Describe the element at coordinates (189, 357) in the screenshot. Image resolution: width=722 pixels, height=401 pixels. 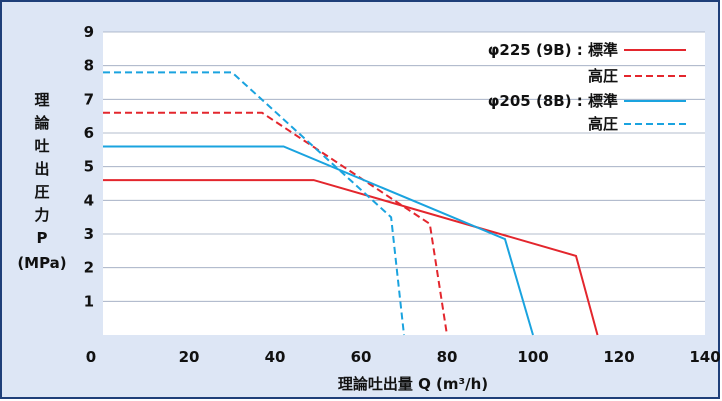
I see `x-tick-label: 20` at that location.